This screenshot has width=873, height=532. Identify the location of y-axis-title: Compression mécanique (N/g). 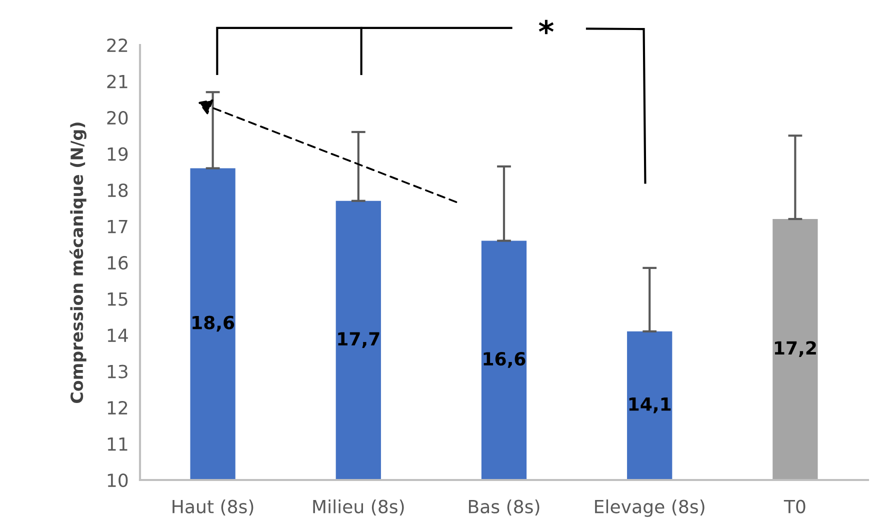
(78, 262).